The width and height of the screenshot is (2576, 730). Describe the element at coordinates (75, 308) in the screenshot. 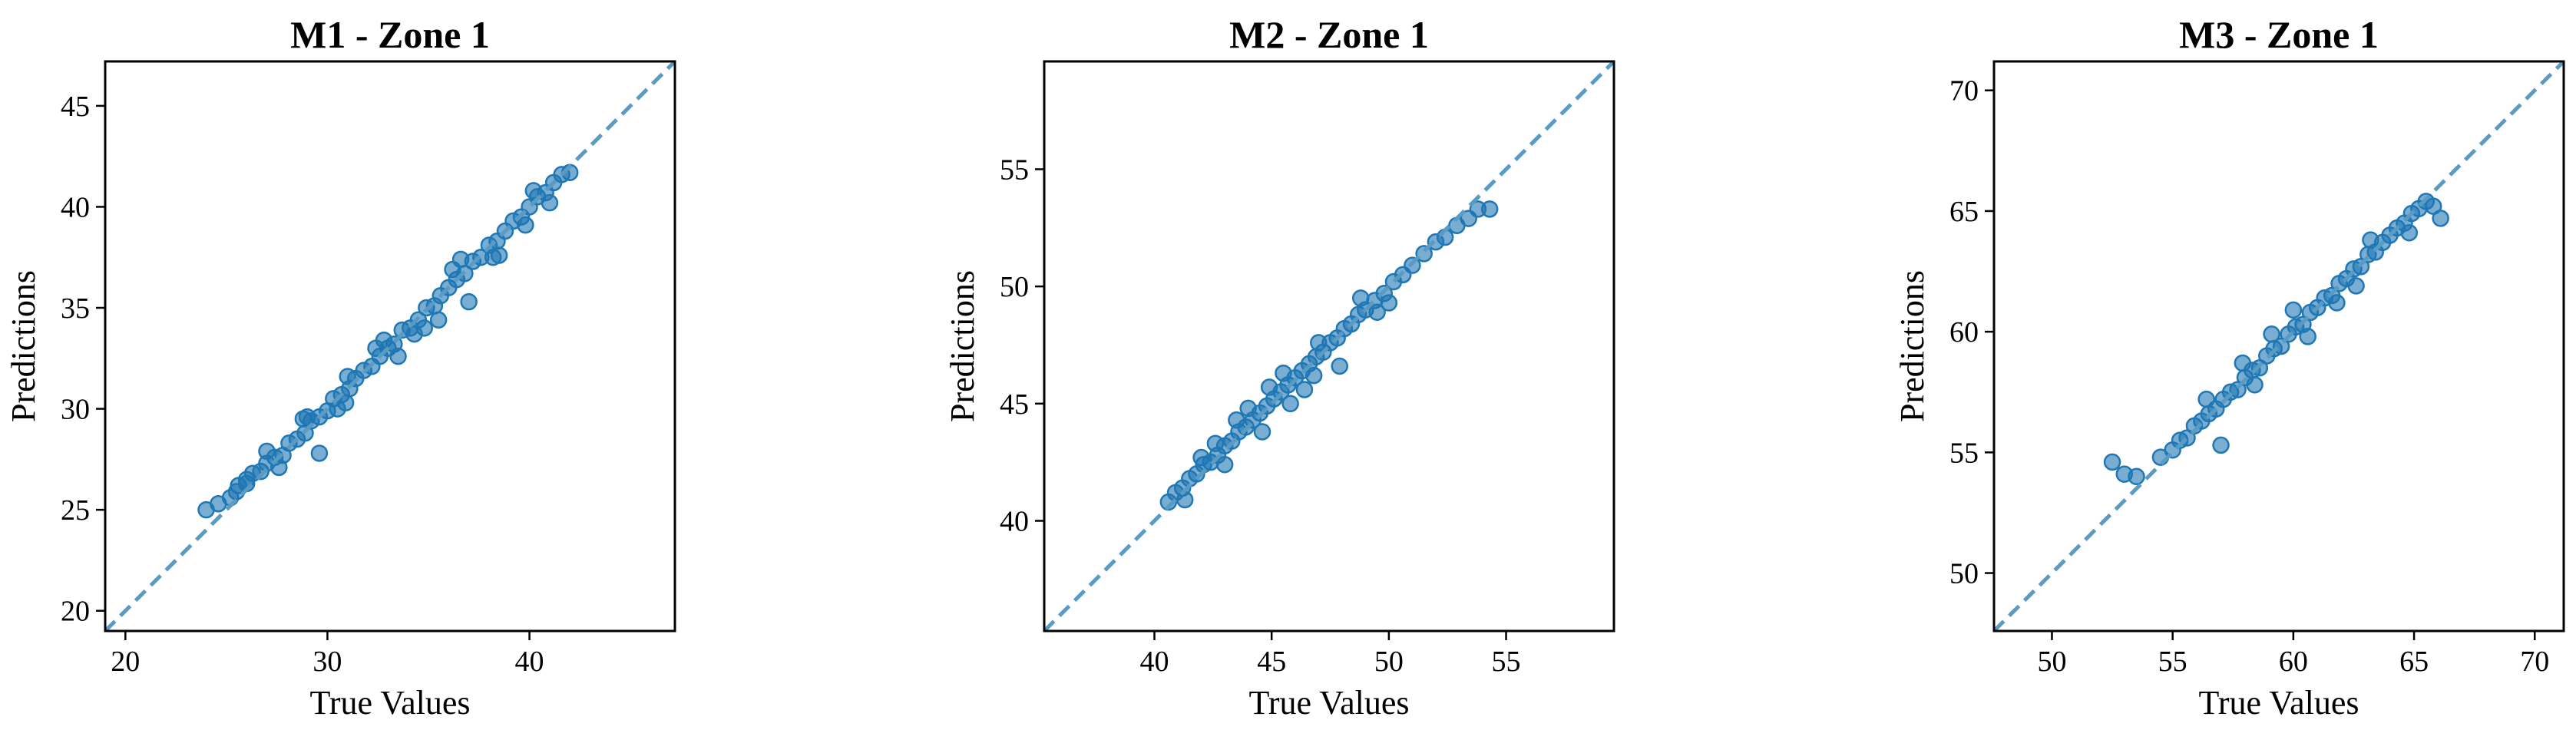

I see `m1-y-tick-label: 35` at that location.